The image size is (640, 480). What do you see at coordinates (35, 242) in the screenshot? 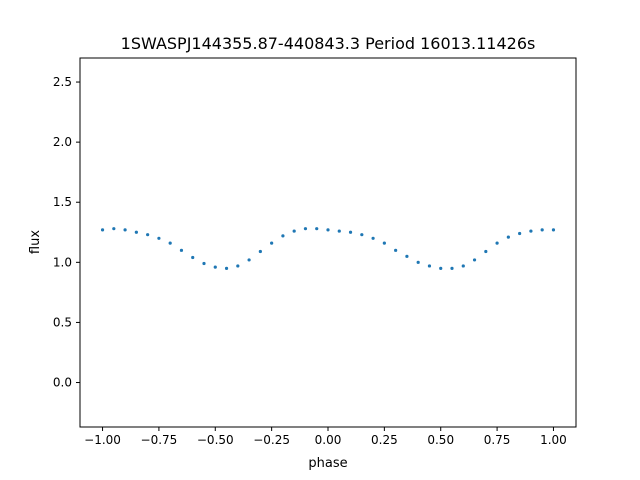
I see `y-axis-label: flux` at bounding box center [35, 242].